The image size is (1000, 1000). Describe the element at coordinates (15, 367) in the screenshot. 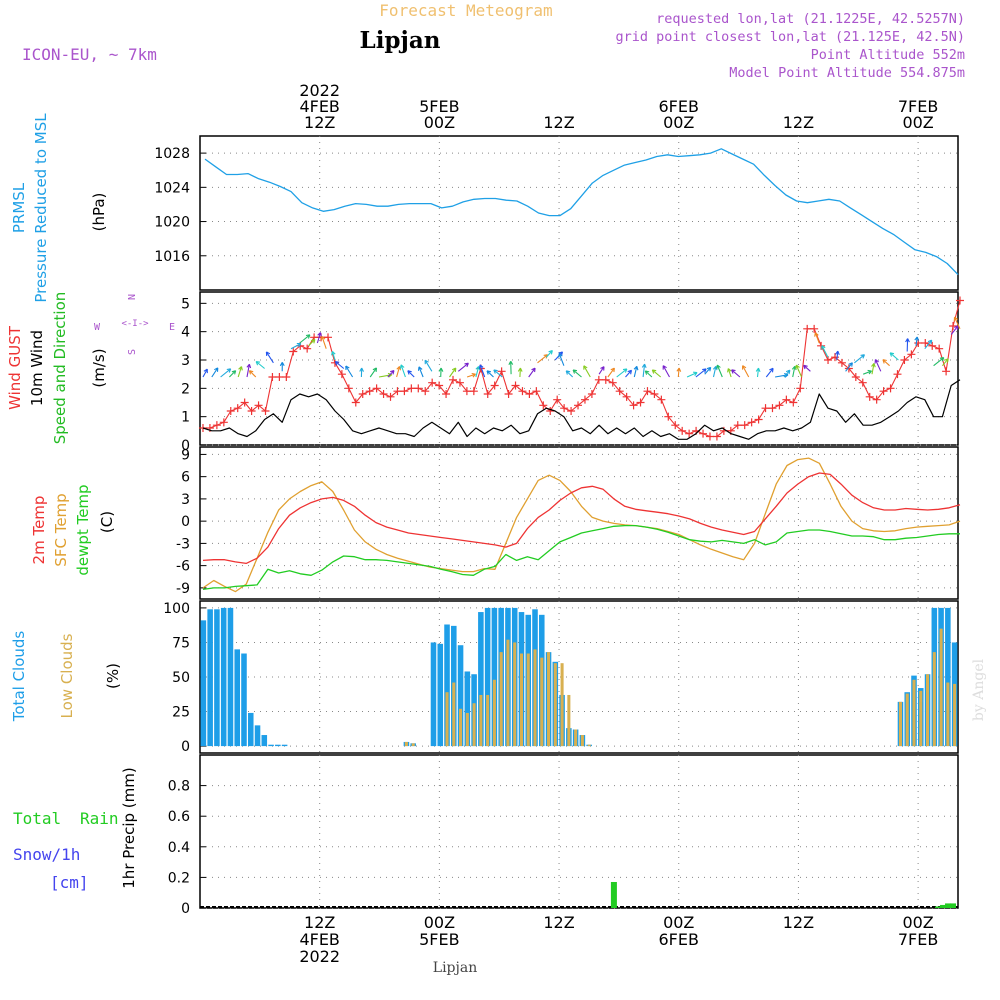

I see `gust-label: Wind GUST` at that location.